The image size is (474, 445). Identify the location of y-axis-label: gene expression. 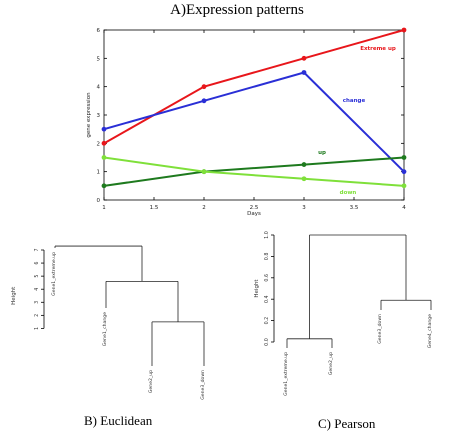
(89, 115).